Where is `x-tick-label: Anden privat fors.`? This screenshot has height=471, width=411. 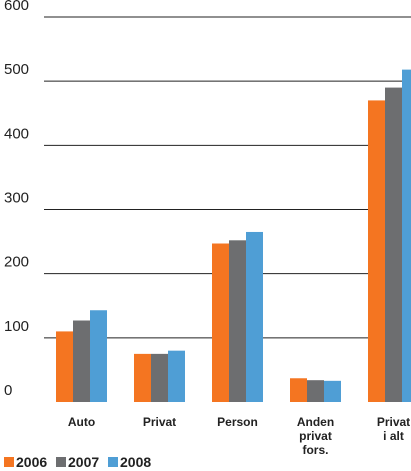
x-tick-label: Anden privat fors. is located at coordinates (315, 436).